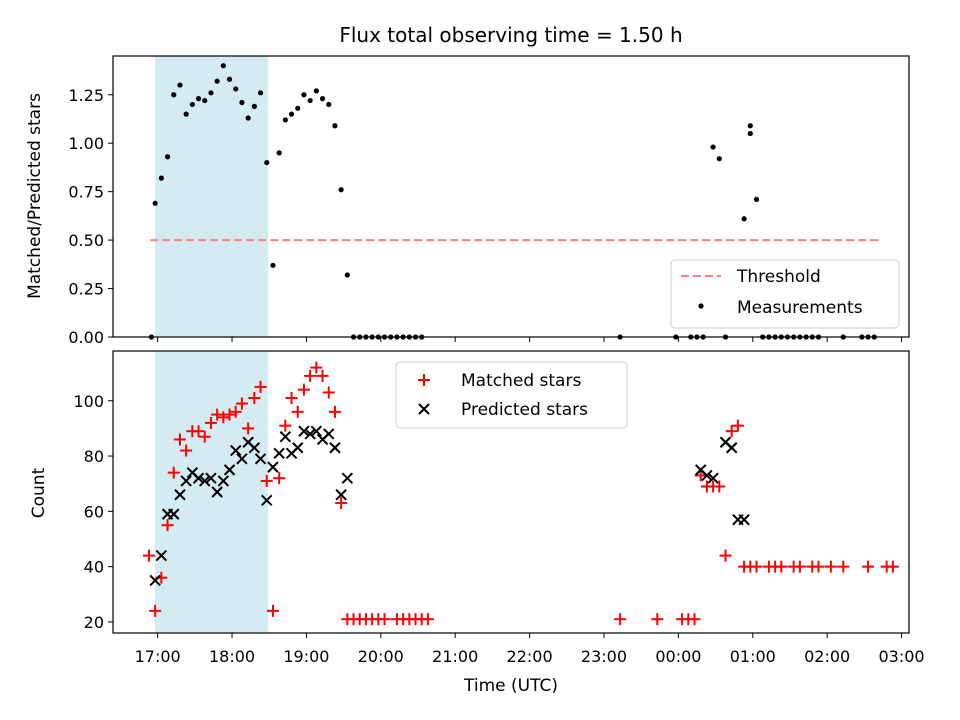  I want to click on top-y-axis: 0.00 0.25 0.50 0.75 1.00 1.25, so click(90, 216).